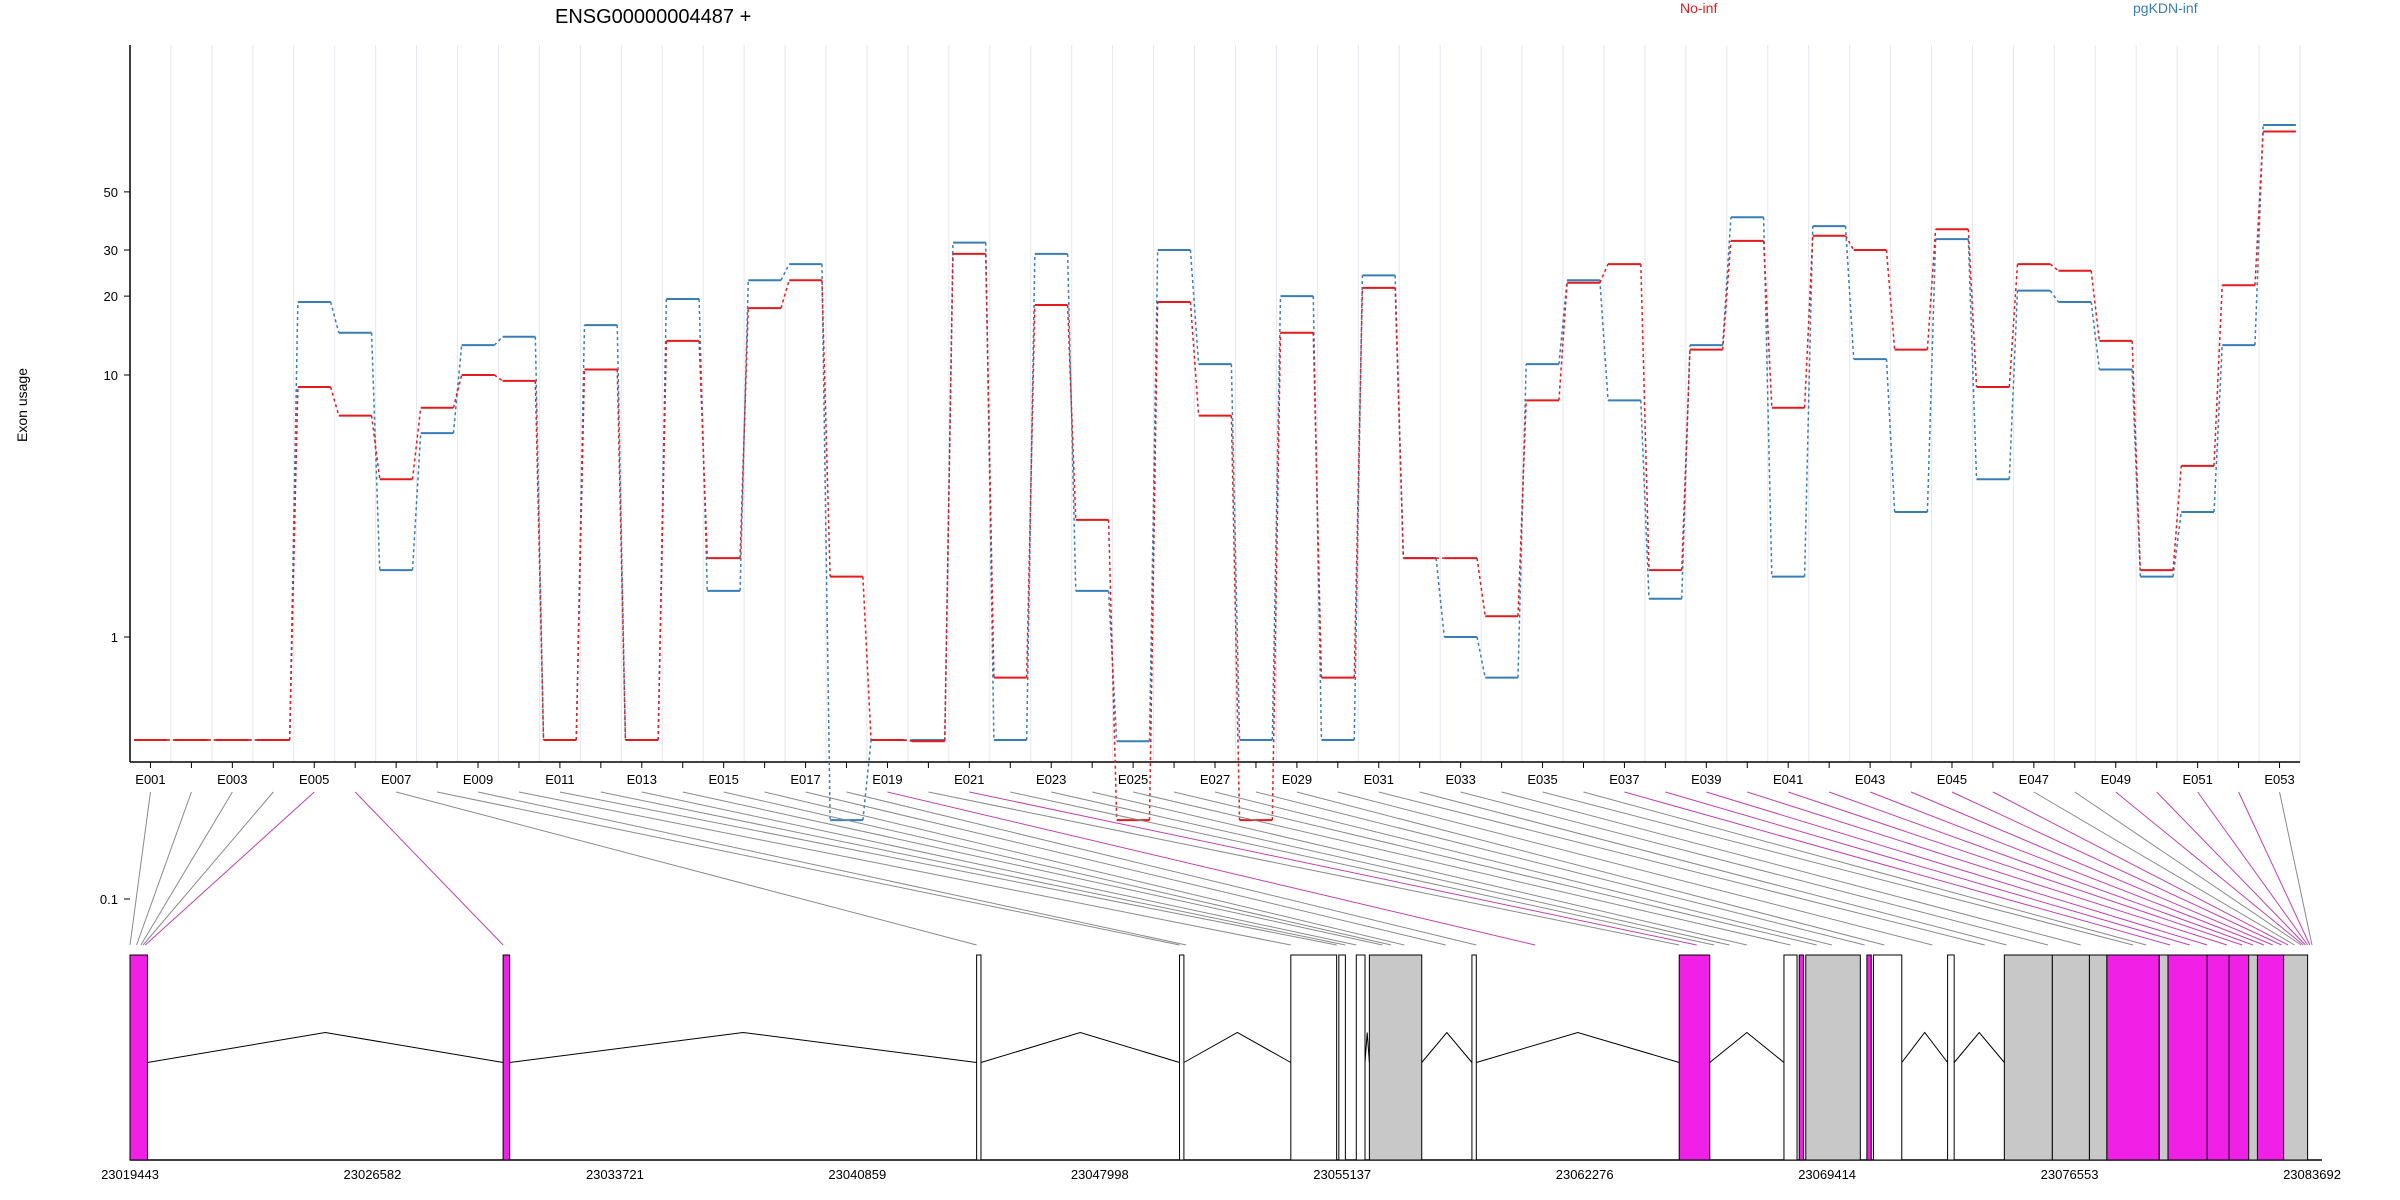 This screenshot has height=1200, width=2400. Describe the element at coordinates (1100, 1174) in the screenshot. I see `coordinate-label: 23047998` at that location.